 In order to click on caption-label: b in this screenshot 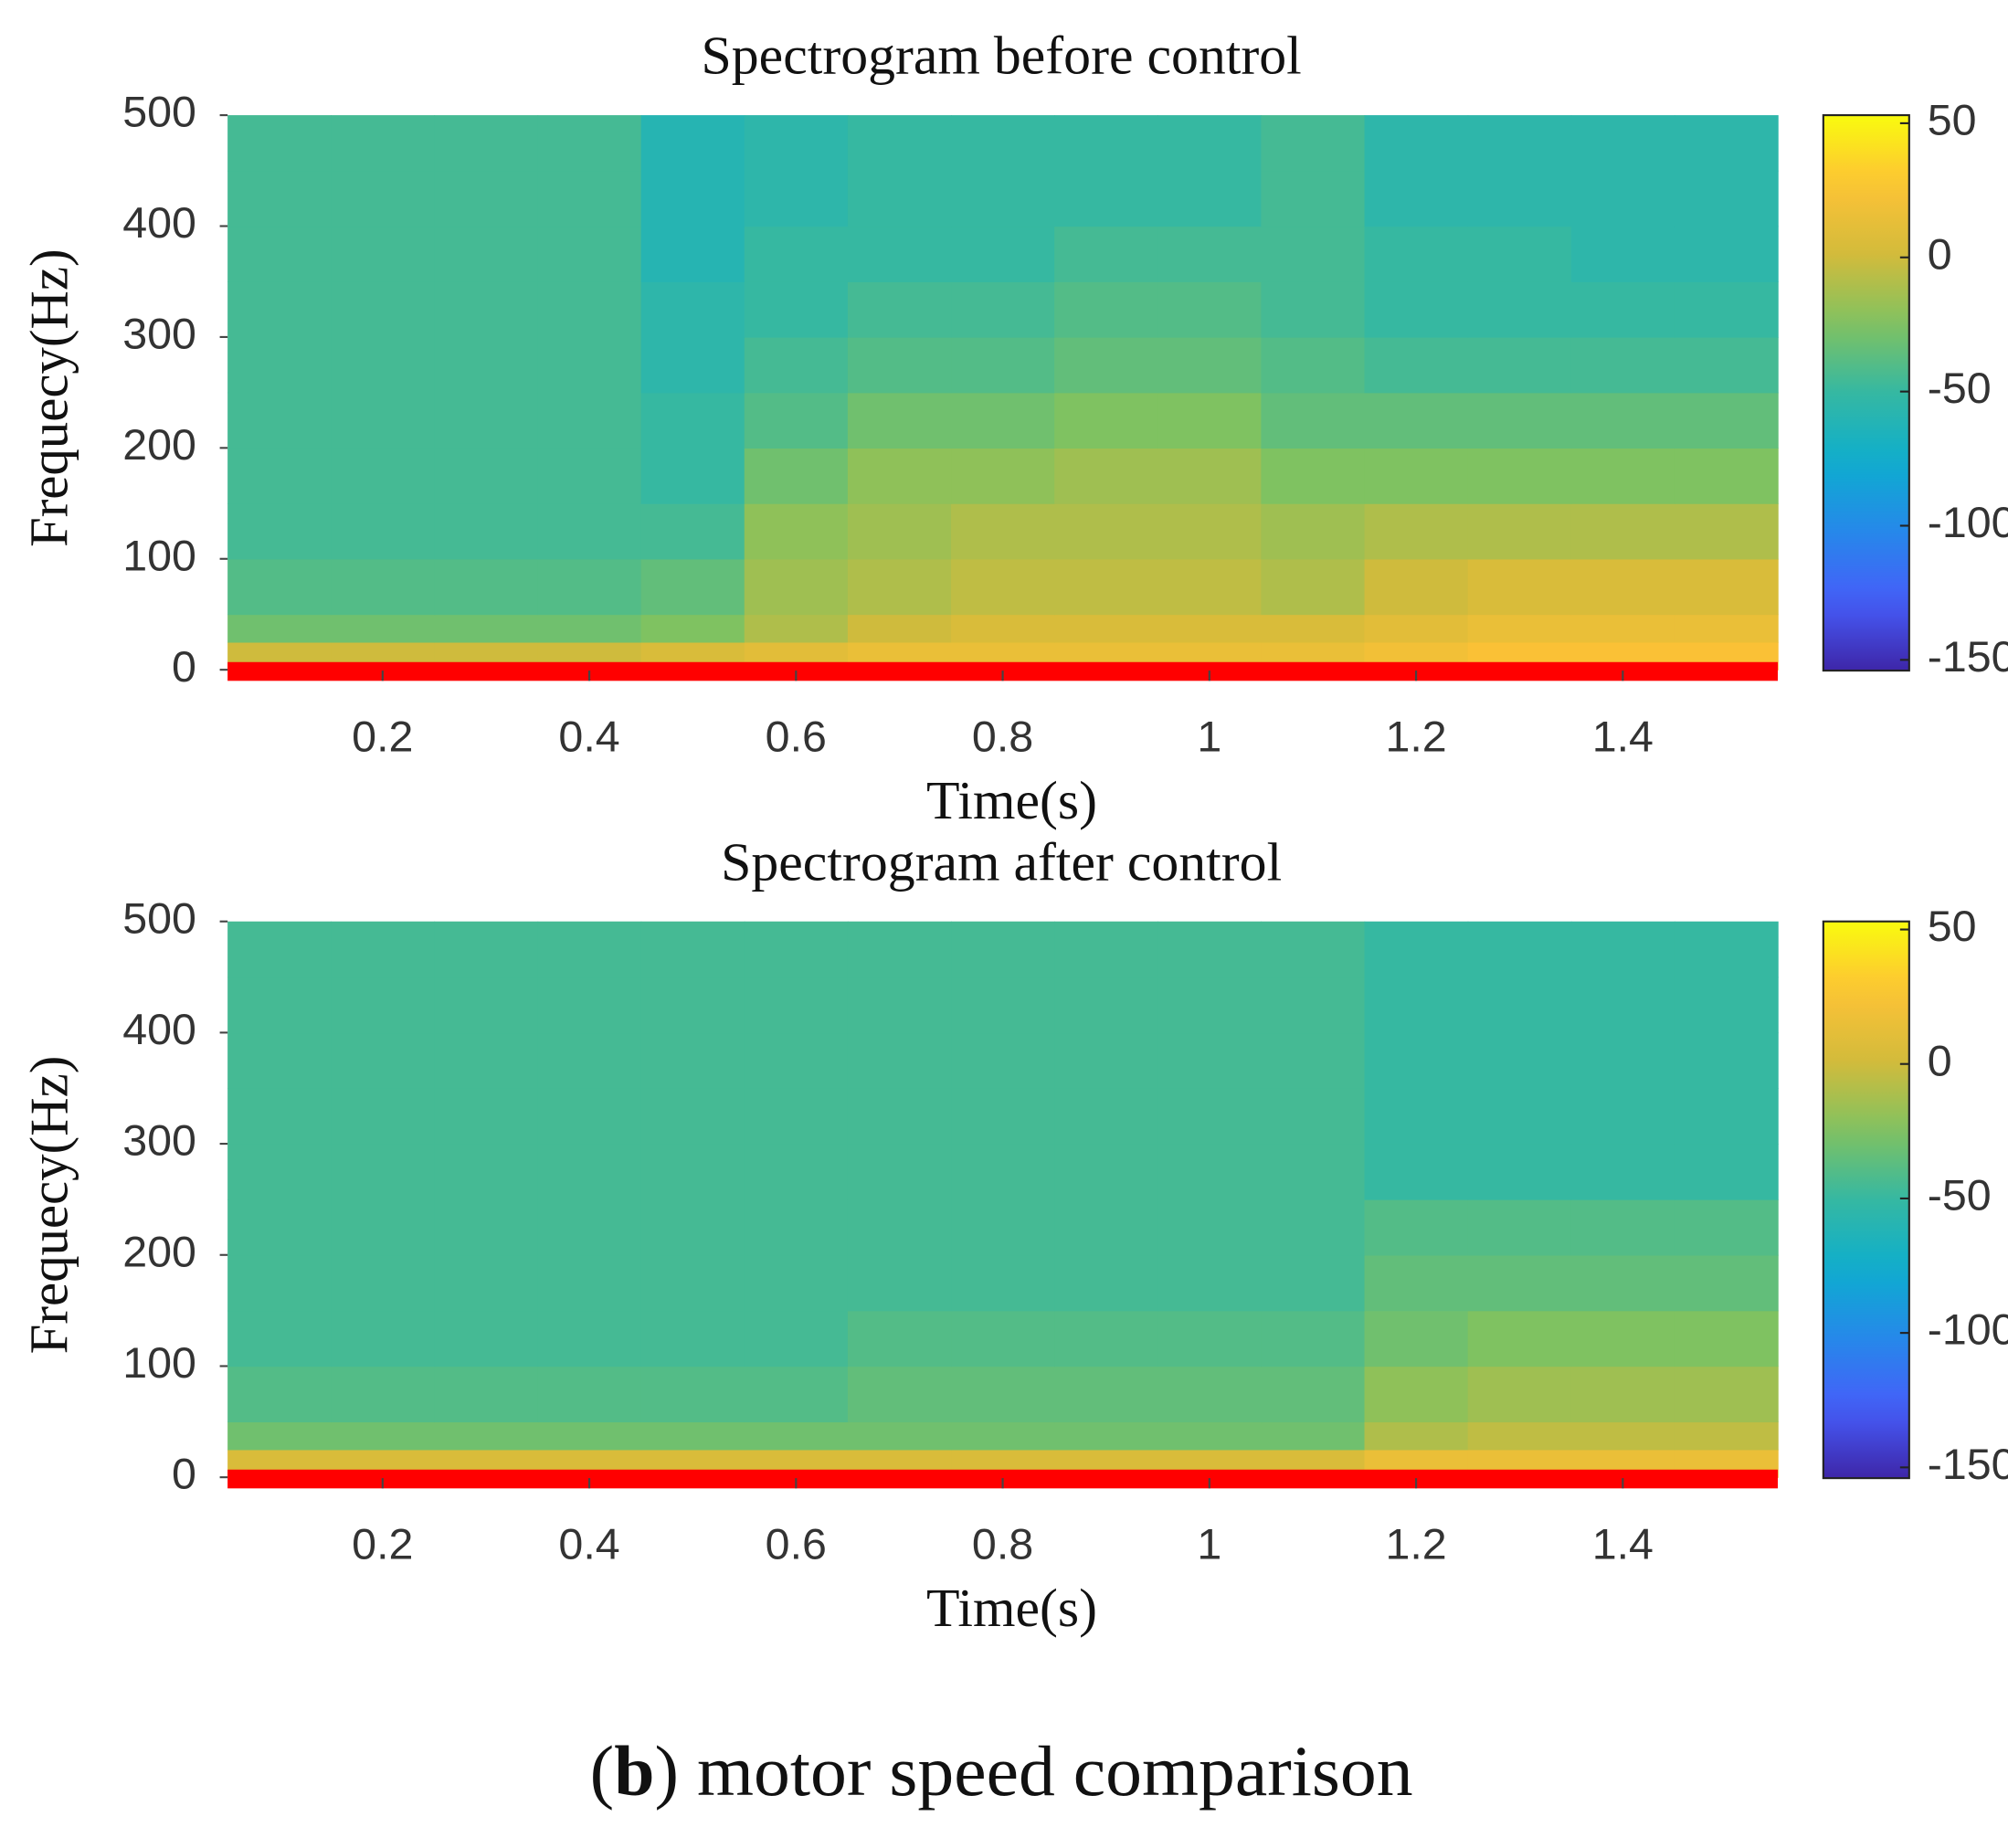, I will do `click(634, 1772)`.